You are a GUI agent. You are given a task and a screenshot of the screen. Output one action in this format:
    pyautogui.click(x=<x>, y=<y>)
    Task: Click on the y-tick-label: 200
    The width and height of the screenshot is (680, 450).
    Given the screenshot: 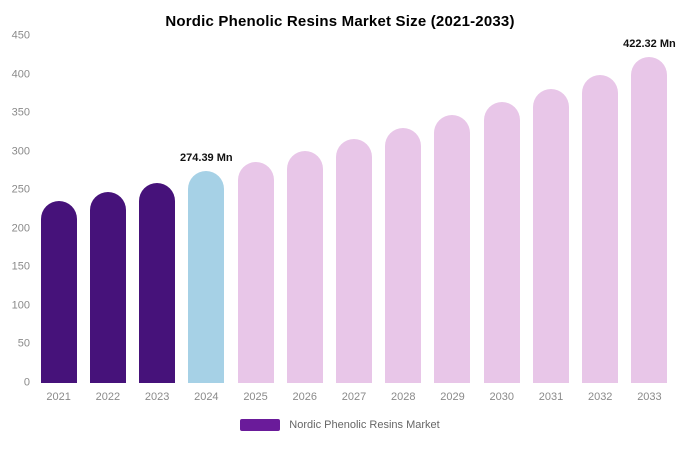 What is the action you would take?
    pyautogui.click(x=20, y=228)
    